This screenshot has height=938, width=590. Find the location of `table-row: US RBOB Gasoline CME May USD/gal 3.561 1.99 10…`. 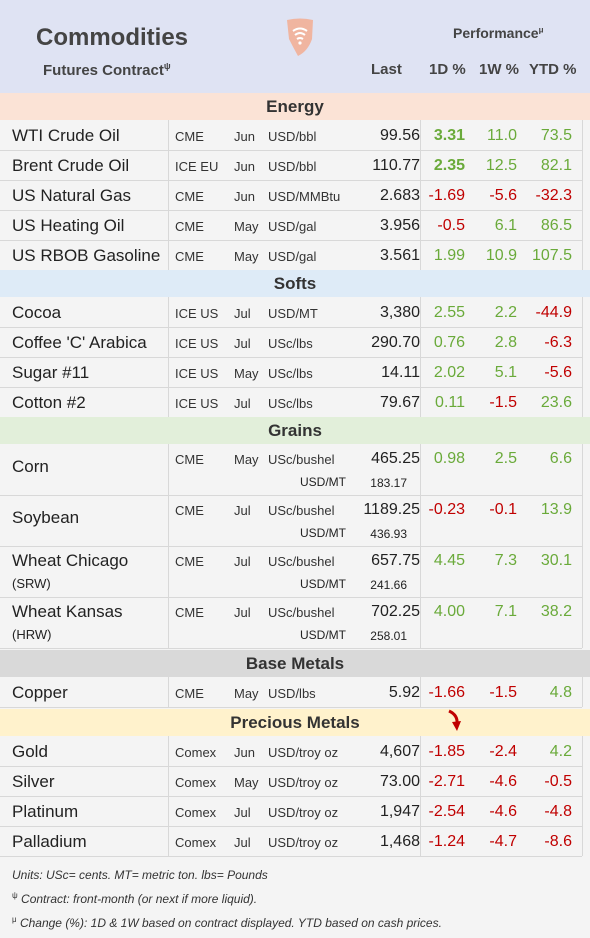

table-row: US RBOB Gasoline CME May USD/gal 3.561 1.99 10… is located at coordinates (295, 255).